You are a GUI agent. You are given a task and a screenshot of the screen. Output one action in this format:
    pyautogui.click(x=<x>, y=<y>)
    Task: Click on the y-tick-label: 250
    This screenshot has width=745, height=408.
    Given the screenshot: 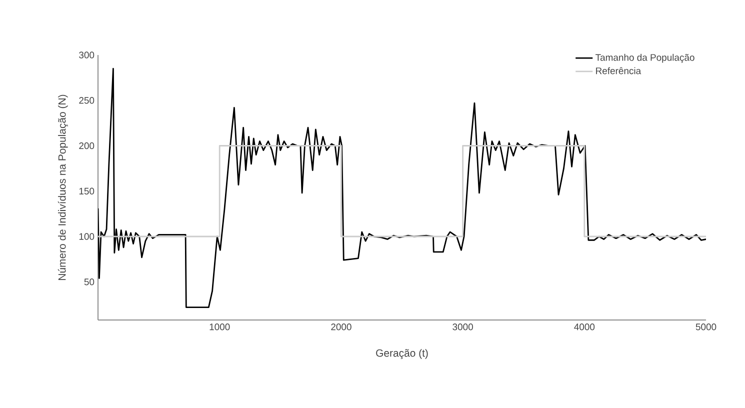 What is the action you would take?
    pyautogui.click(x=86, y=100)
    